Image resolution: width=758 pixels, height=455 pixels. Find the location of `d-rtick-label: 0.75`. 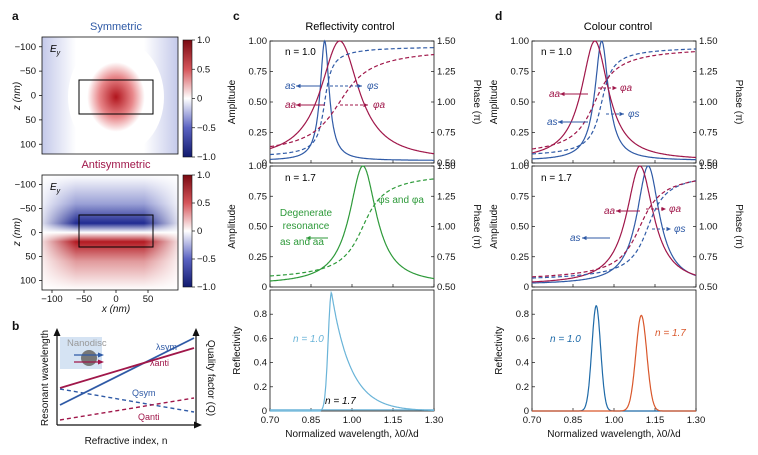

d-rtick-label: 0.75 is located at coordinates (708, 257).